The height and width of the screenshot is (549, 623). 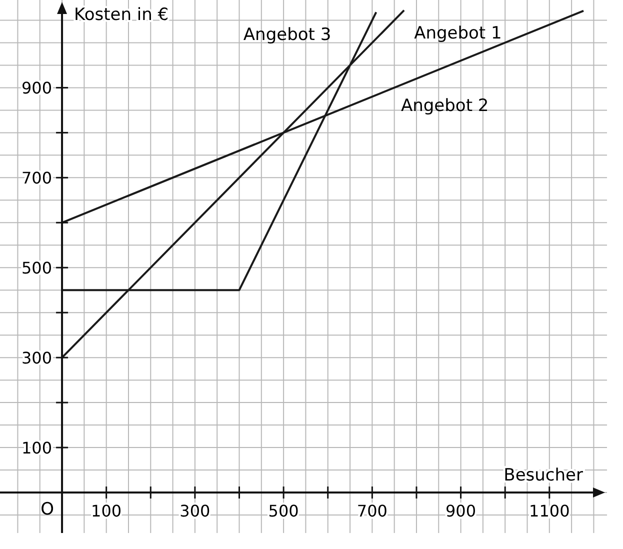 What do you see at coordinates (36, 268) in the screenshot?
I see `y-tick-label: 500` at bounding box center [36, 268].